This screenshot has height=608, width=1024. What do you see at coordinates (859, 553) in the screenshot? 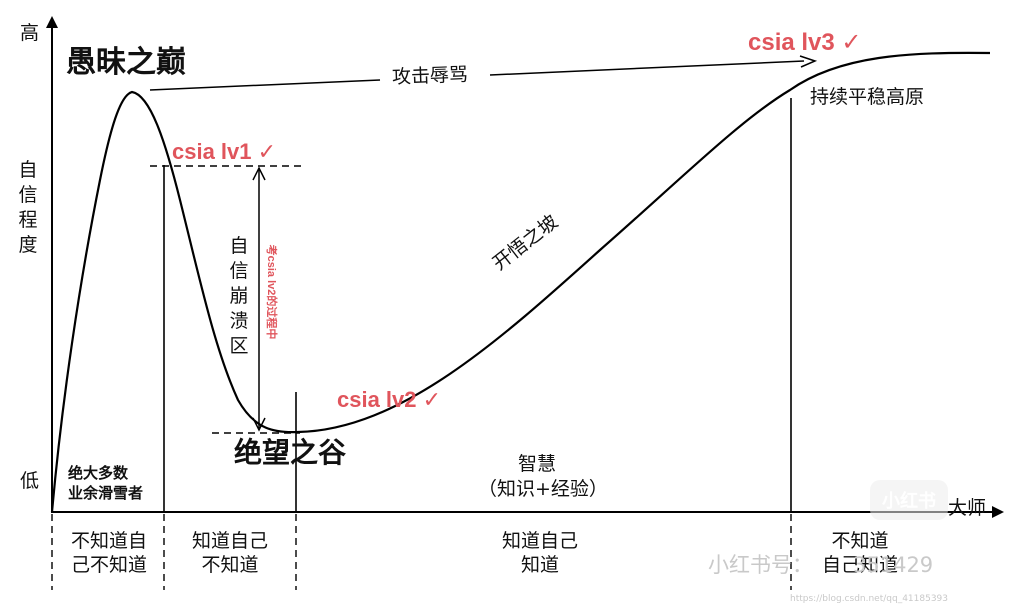
I see `zone-label-3: 不知道 自己知道` at bounding box center [859, 553].